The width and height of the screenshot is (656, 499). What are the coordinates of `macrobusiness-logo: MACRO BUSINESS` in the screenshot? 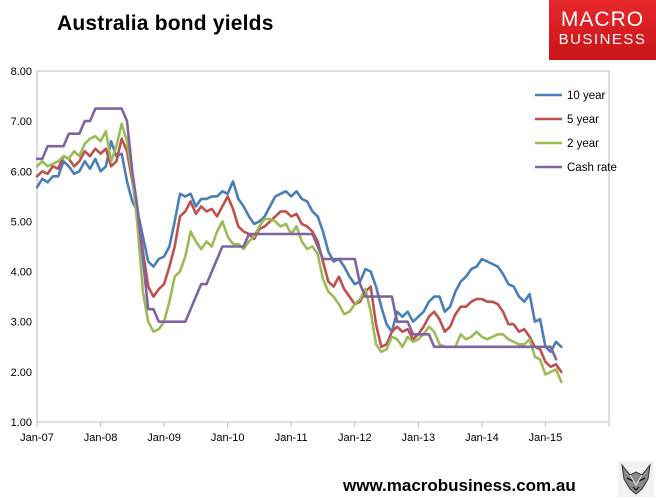 It's located at (602, 30).